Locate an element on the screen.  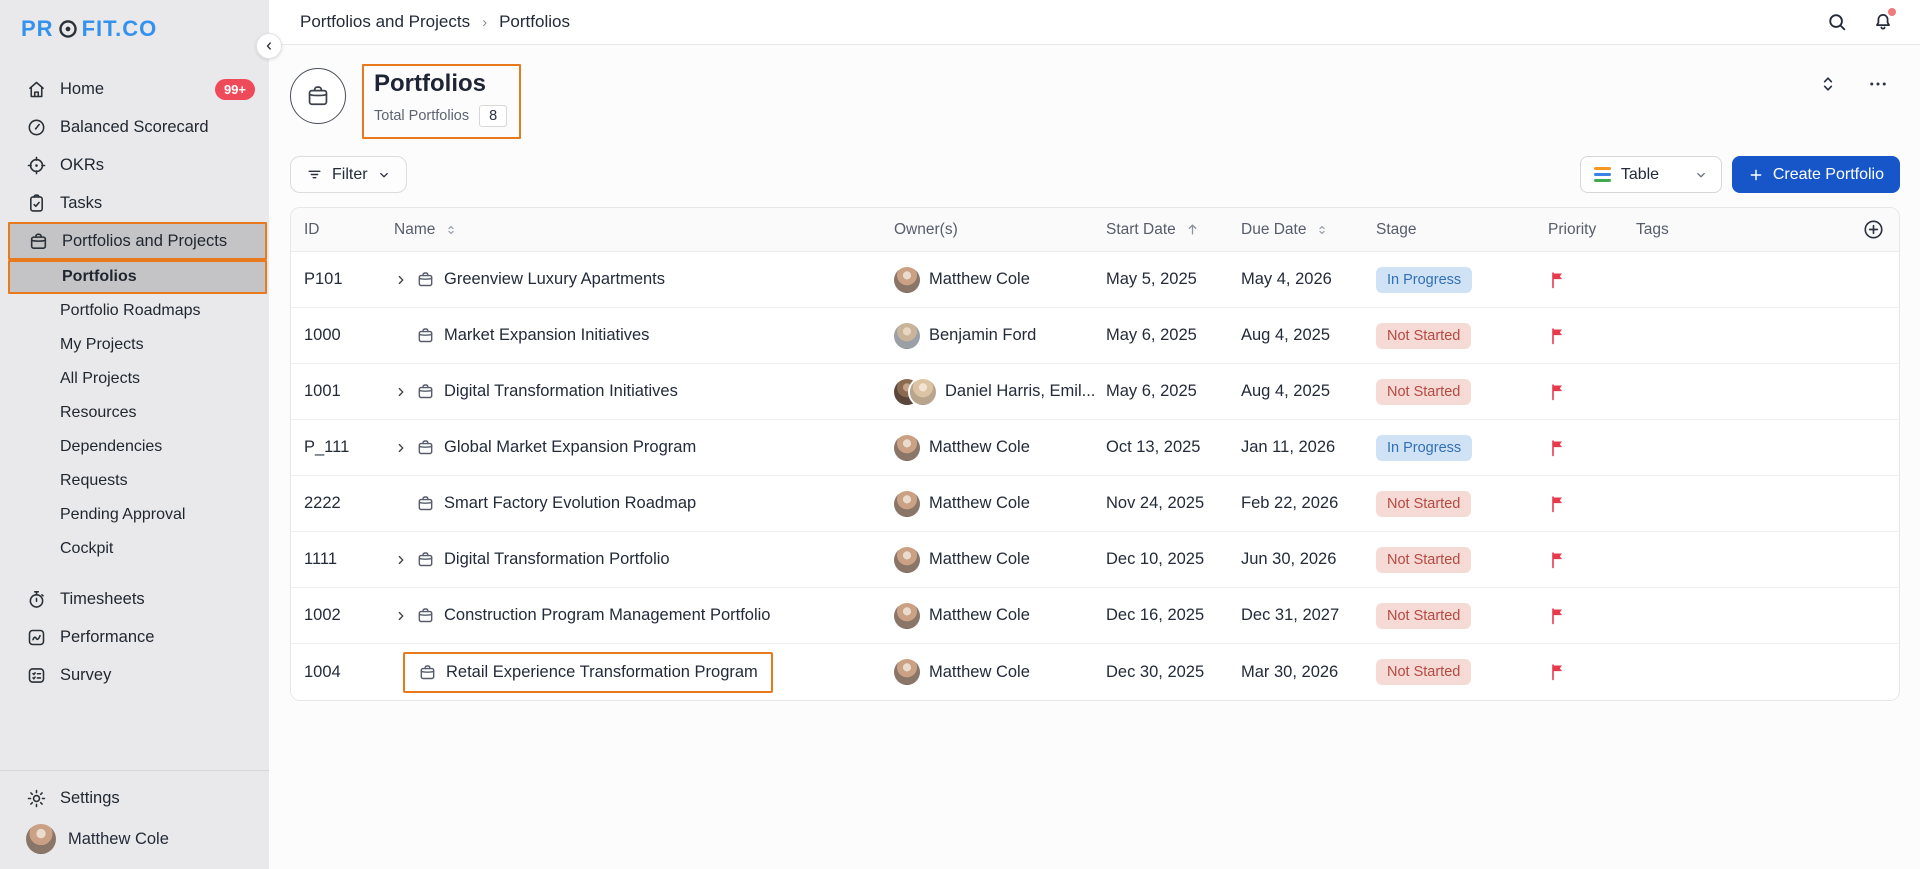
sidebar-subitem-cockpit: Cockpit is located at coordinates (134, 549).